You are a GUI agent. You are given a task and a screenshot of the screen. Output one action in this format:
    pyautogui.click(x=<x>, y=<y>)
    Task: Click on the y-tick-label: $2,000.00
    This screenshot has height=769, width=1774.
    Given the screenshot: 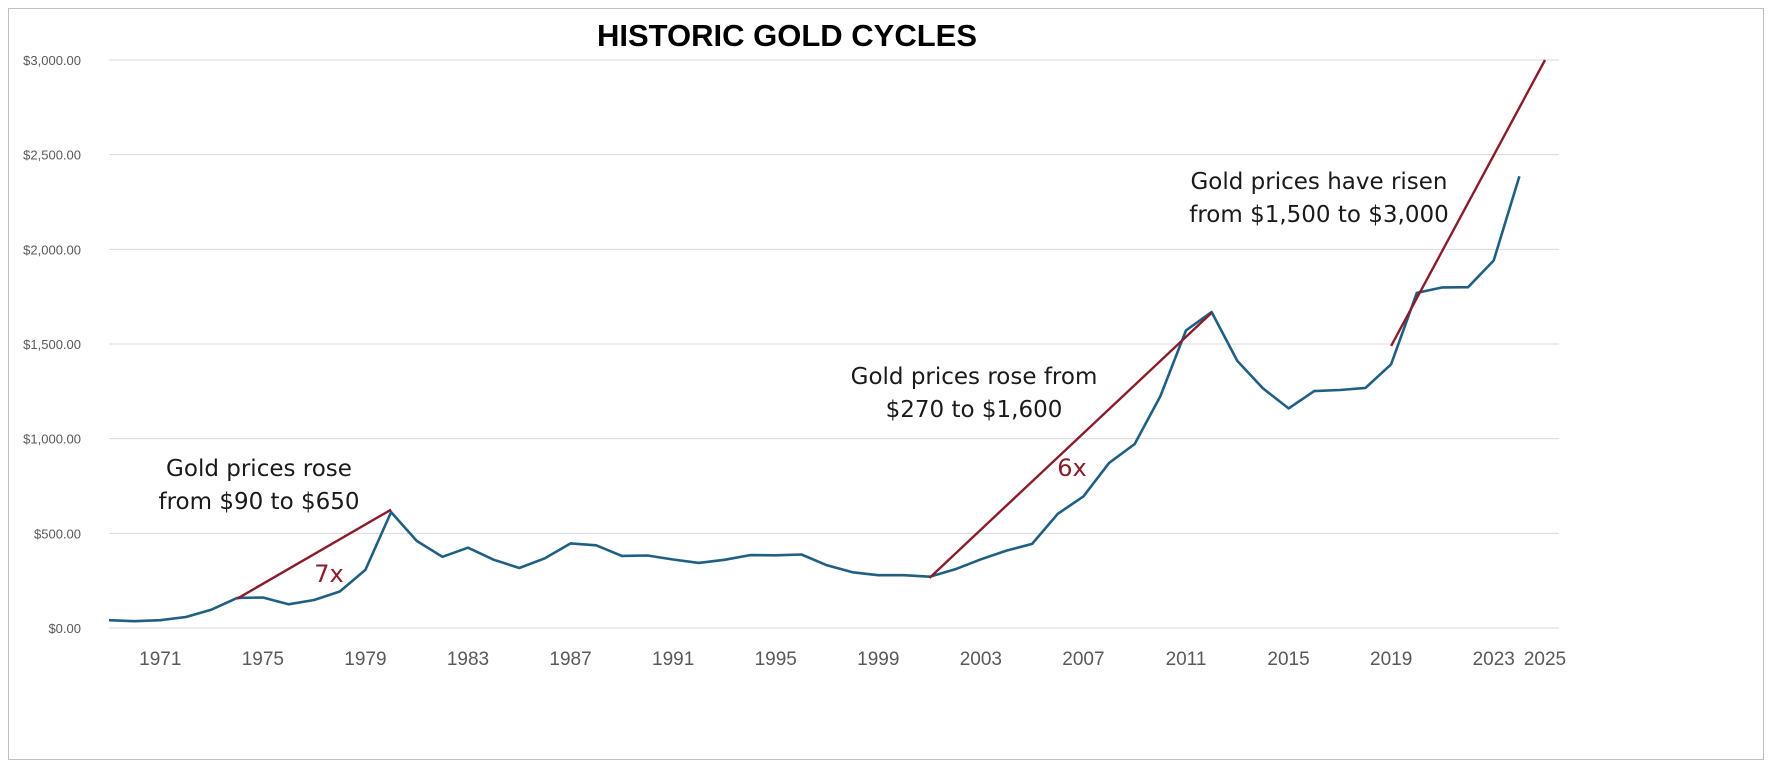 What is the action you would take?
    pyautogui.click(x=52, y=249)
    